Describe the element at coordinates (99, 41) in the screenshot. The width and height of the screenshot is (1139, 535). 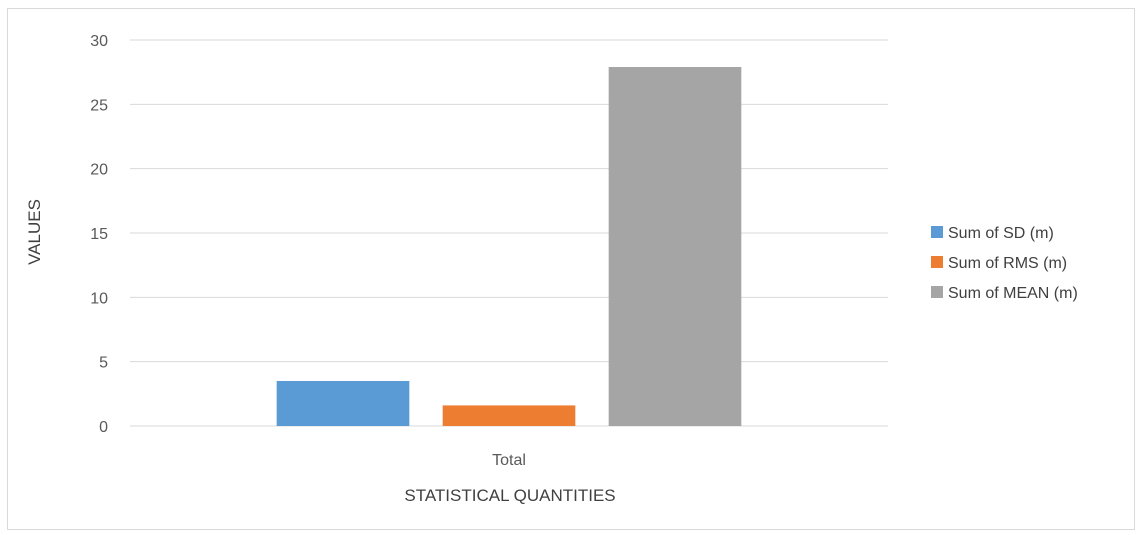
I see `y-tick-label: 30` at that location.